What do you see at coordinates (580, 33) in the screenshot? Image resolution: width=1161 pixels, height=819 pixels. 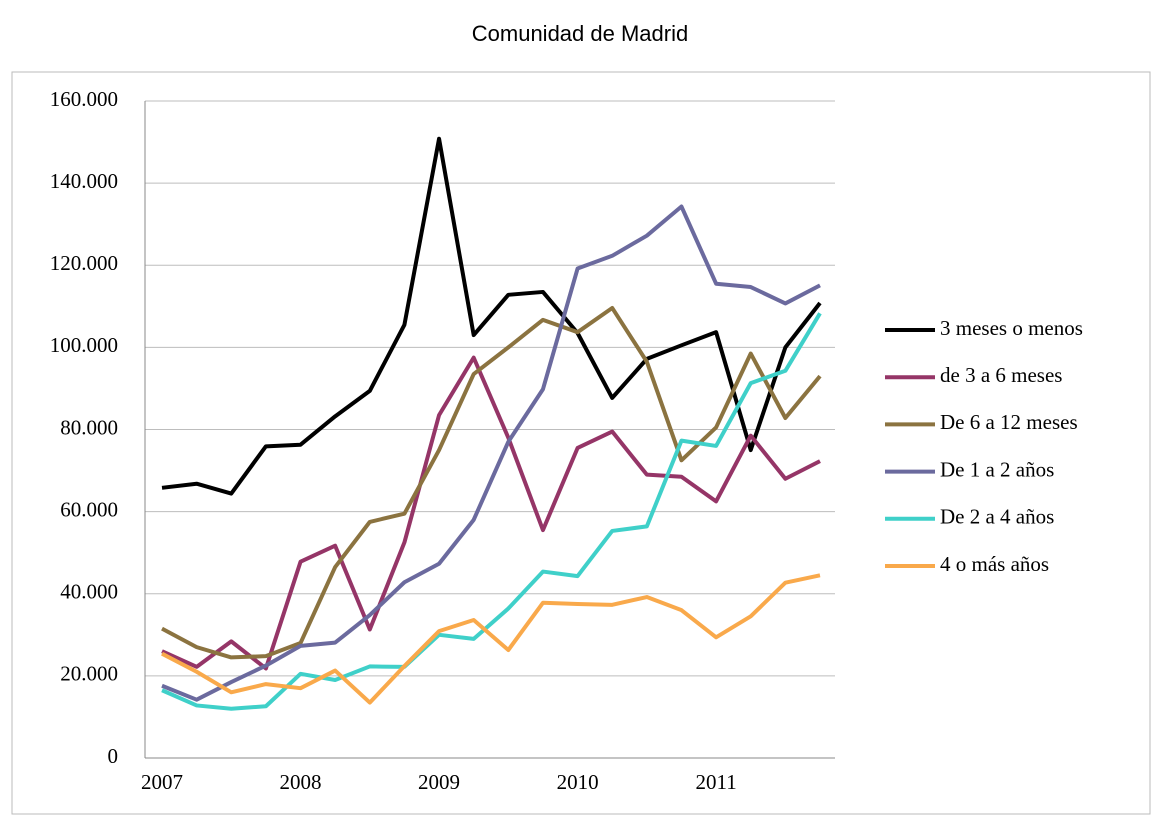 I see `chart-title: Comunidad de Madrid` at bounding box center [580, 33].